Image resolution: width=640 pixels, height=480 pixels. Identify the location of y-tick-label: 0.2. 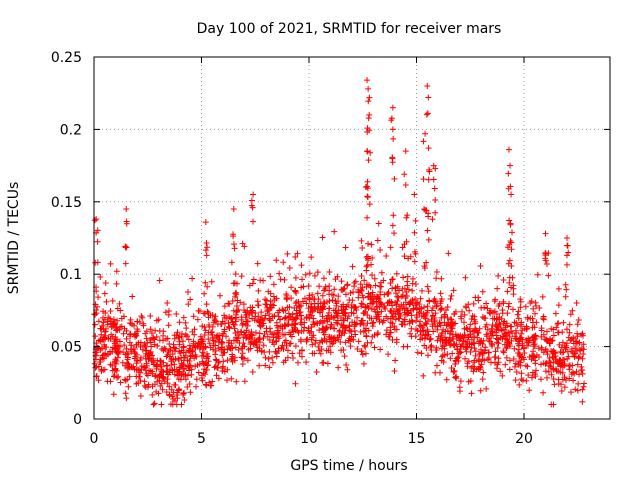
(71, 130).